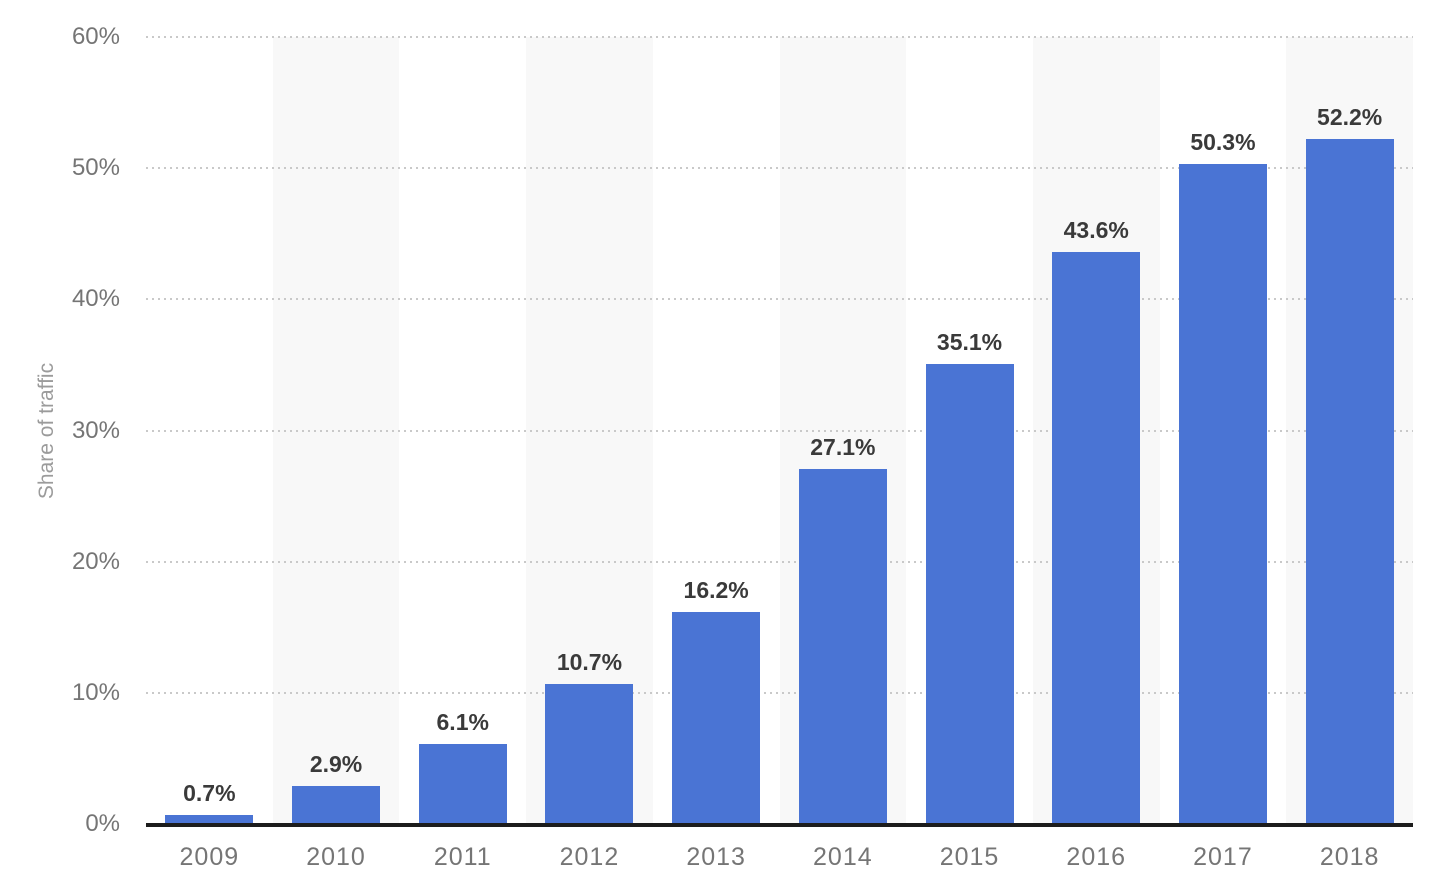 The height and width of the screenshot is (890, 1432). What do you see at coordinates (102, 823) in the screenshot?
I see `y-tick-label-0pct: 0%` at bounding box center [102, 823].